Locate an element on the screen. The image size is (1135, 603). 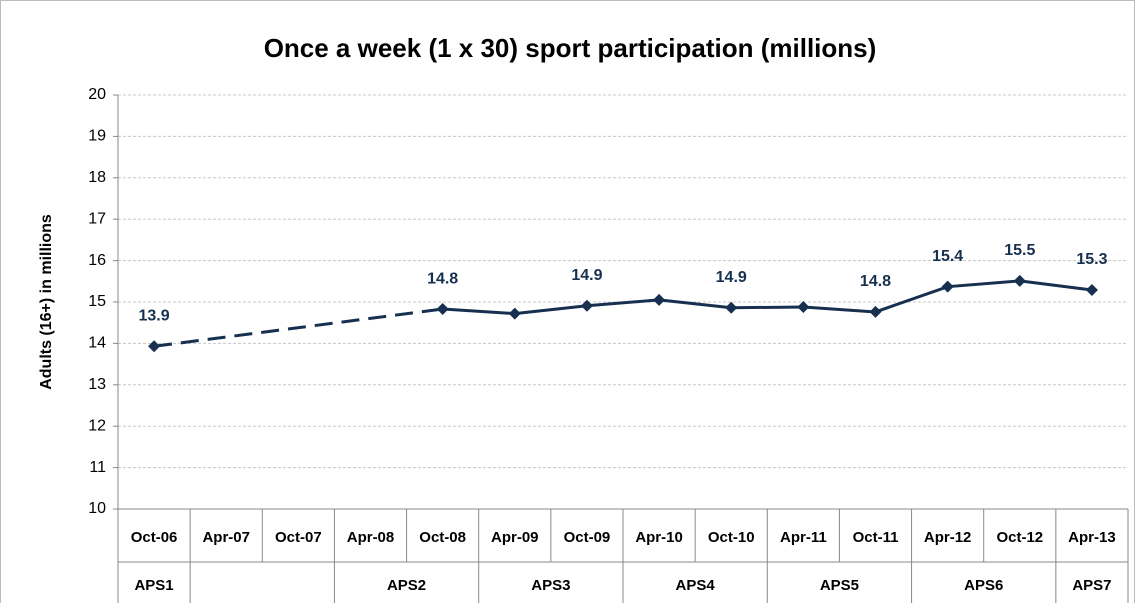
group-label: APS2 is located at coordinates (406, 585).